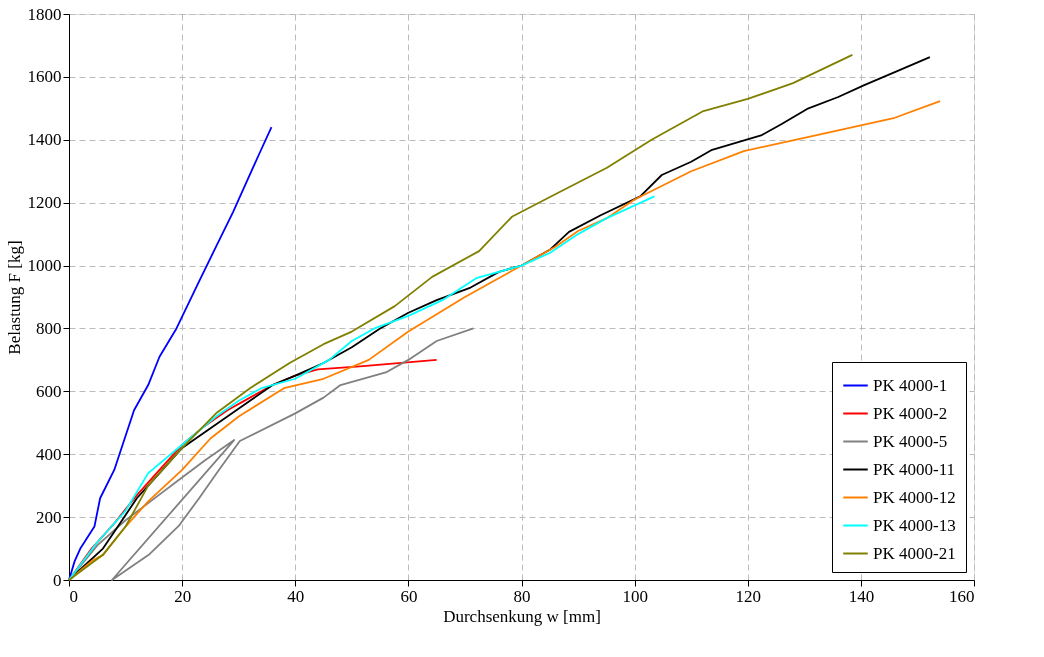 The height and width of the screenshot is (657, 1044). Describe the element at coordinates (170, 353) in the screenshot. I see `line-series` at that location.